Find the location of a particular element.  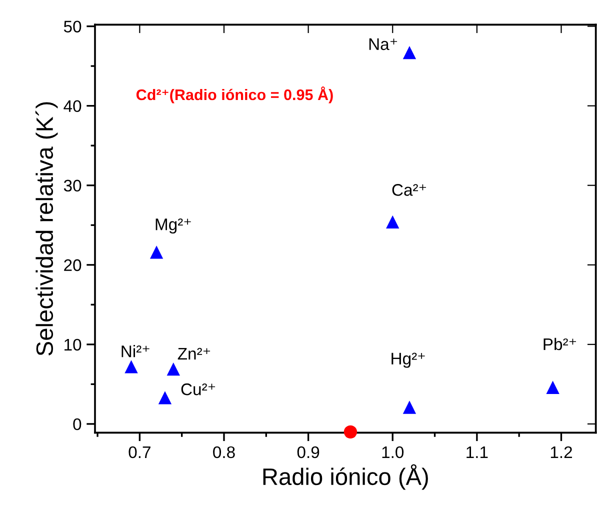

annotation: Hg²⁺ is located at coordinates (408, 360).